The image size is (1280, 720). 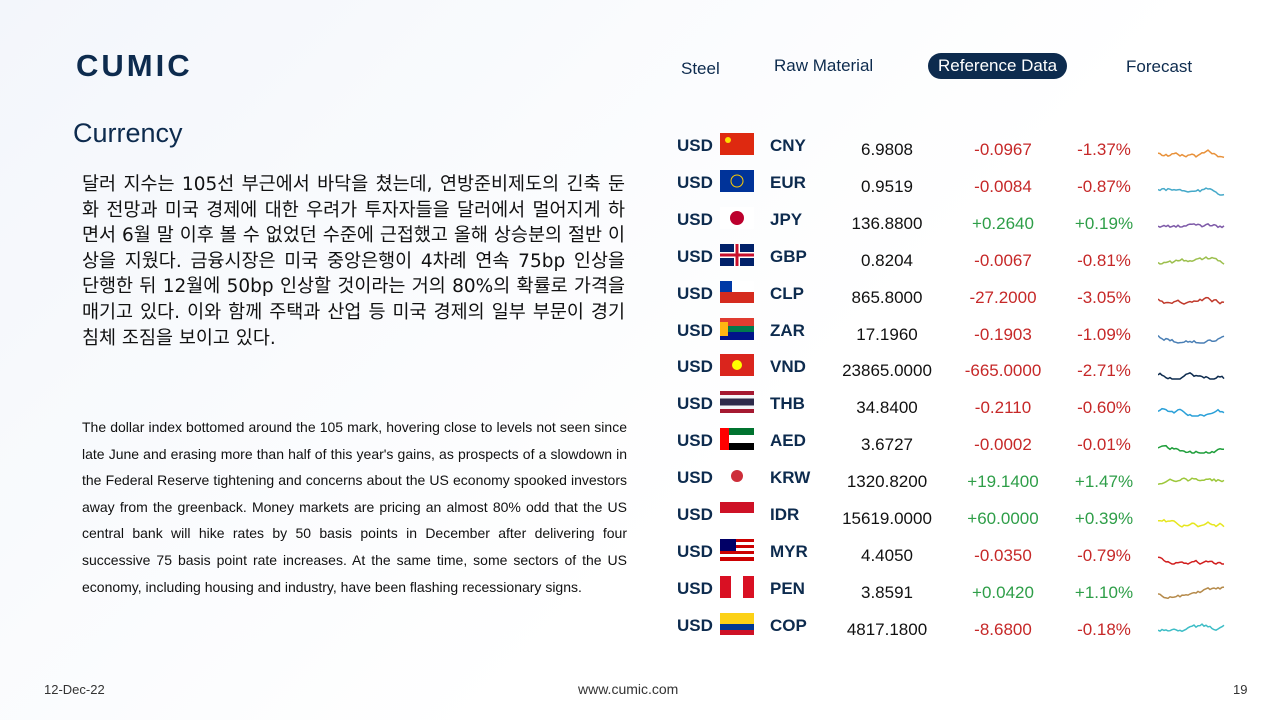 What do you see at coordinates (1104, 334) in the screenshot?
I see `pct: -1.09%` at bounding box center [1104, 334].